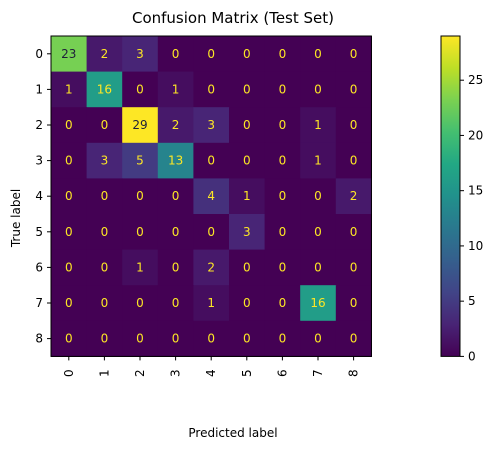 The width and height of the screenshot is (498, 450). I want to click on y-axis-ticks: 0 1 2 3 4 5 6 7 8, so click(43, 196).